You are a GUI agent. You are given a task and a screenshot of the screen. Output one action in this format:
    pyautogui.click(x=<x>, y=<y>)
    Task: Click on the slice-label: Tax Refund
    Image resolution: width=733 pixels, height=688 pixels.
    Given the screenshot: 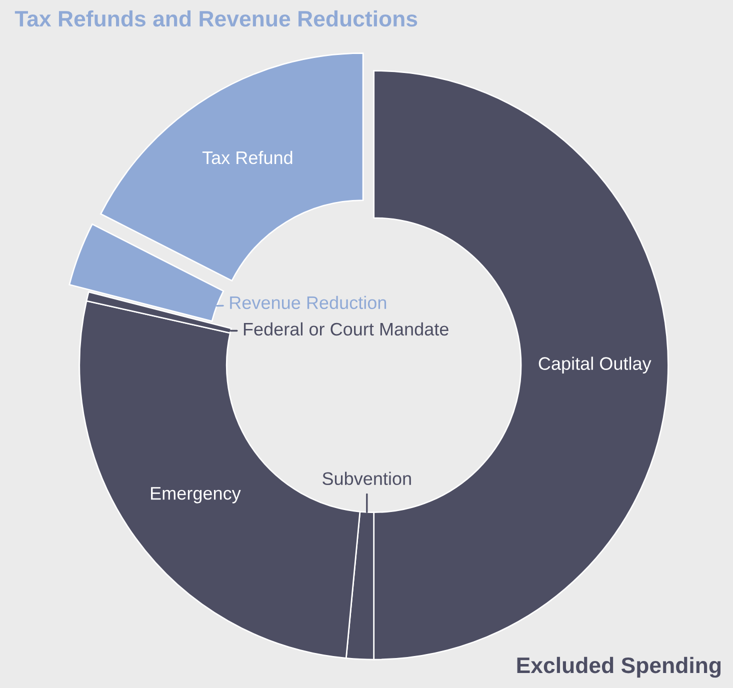 What is the action you would take?
    pyautogui.click(x=247, y=157)
    